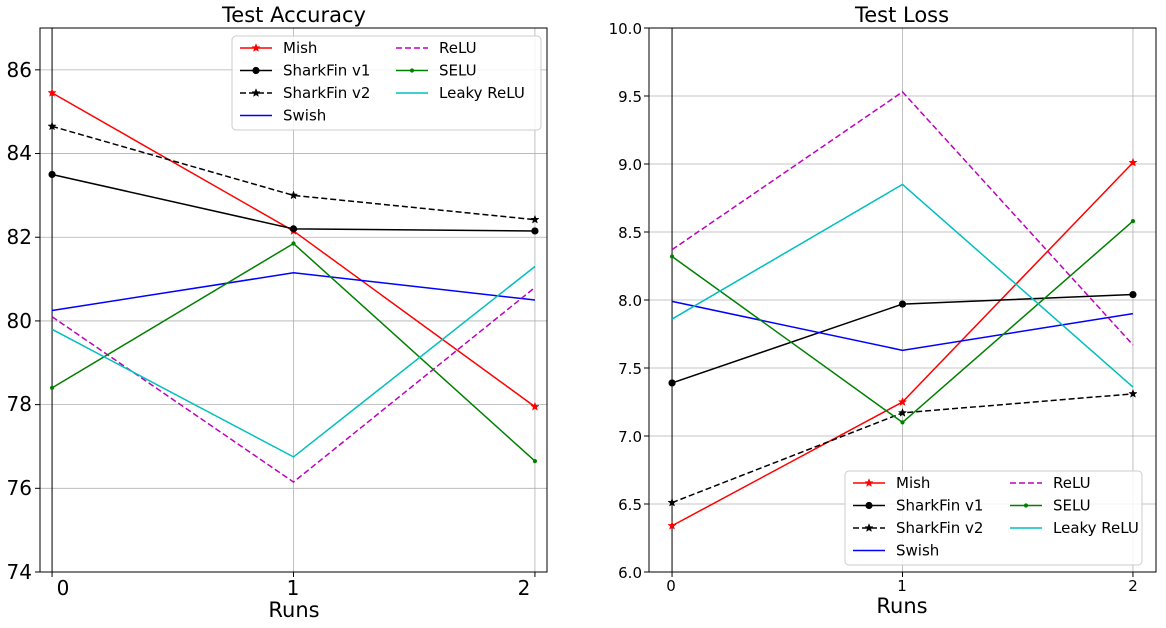 The width and height of the screenshot is (1166, 628). Describe the element at coordinates (278, 48) in the screenshot. I see `legend-item-mish: Mish` at that location.